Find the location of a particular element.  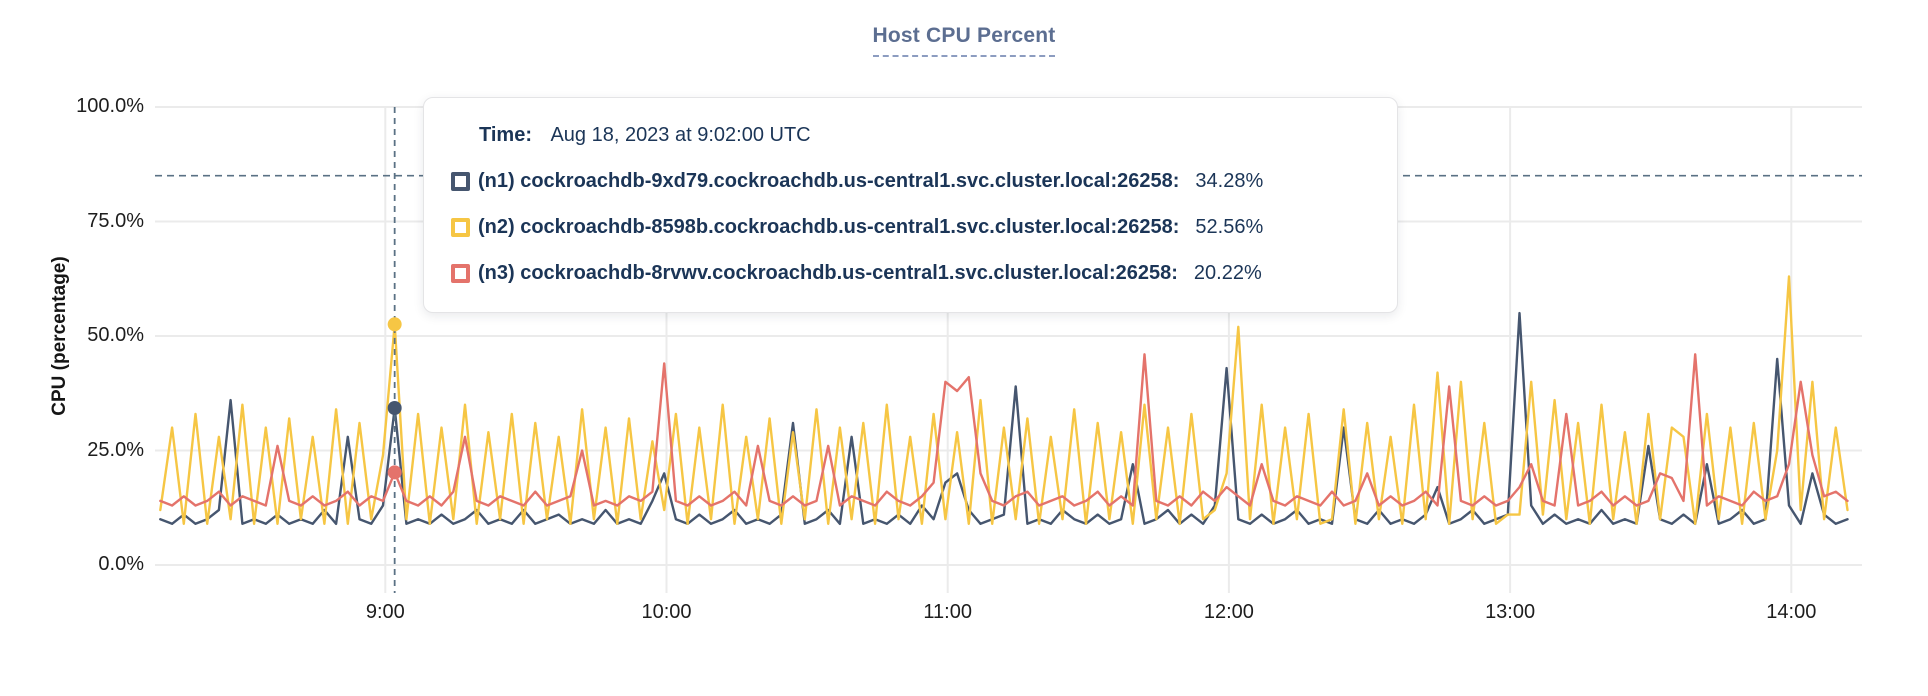

y-tick-label: 75.0% is located at coordinates (115, 220).